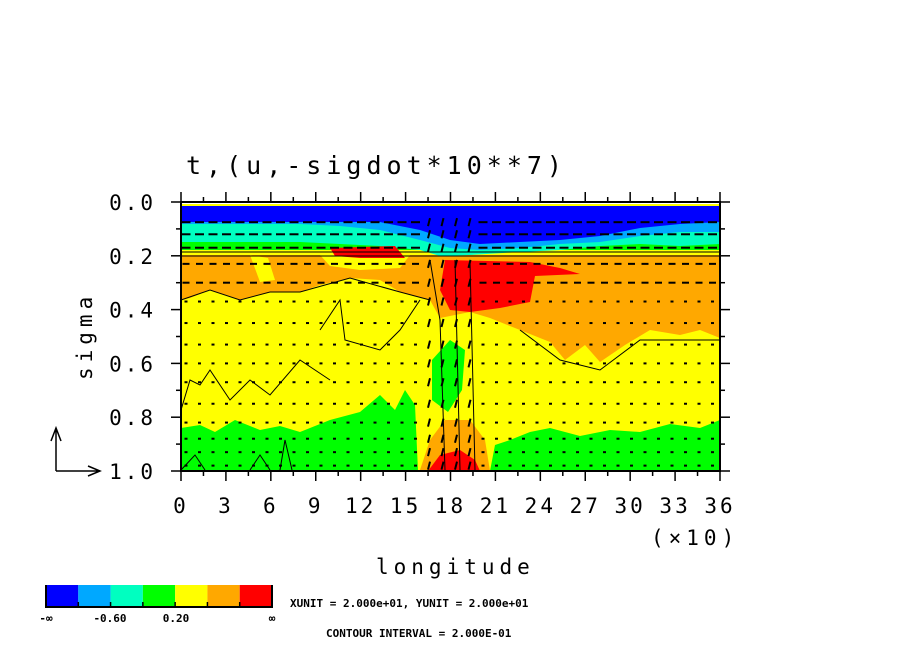 Image resolution: width=904 pixels, height=654 pixels. What do you see at coordinates (360, 506) in the screenshot?
I see `x-tick-label: 12` at bounding box center [360, 506].